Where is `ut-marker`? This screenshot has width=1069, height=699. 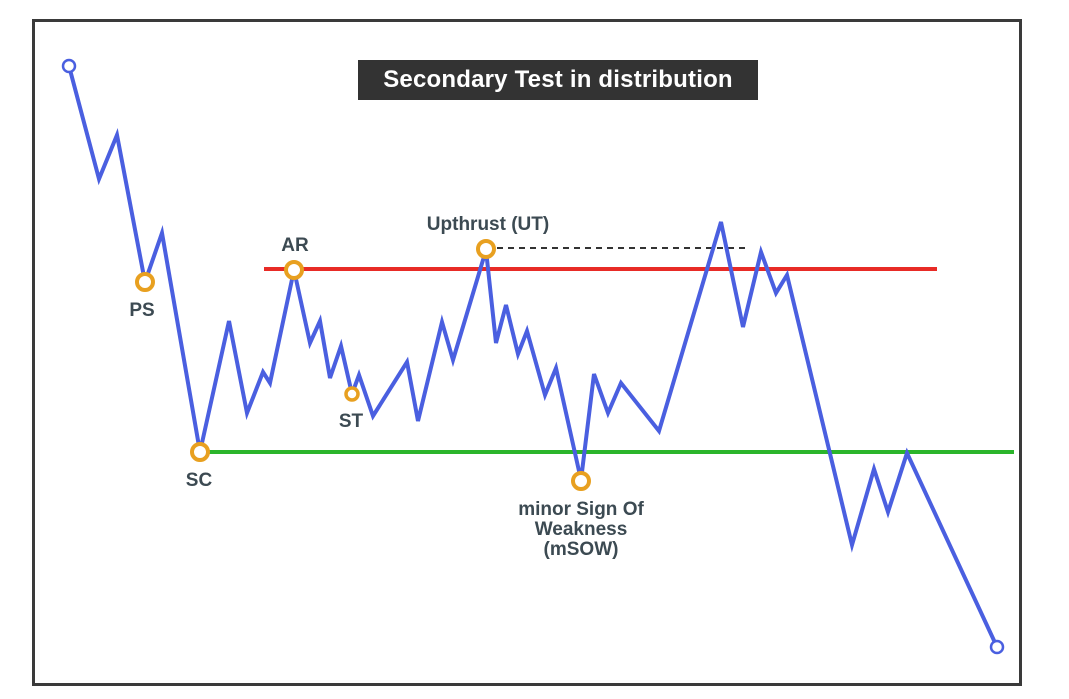 ut-marker is located at coordinates (486, 249).